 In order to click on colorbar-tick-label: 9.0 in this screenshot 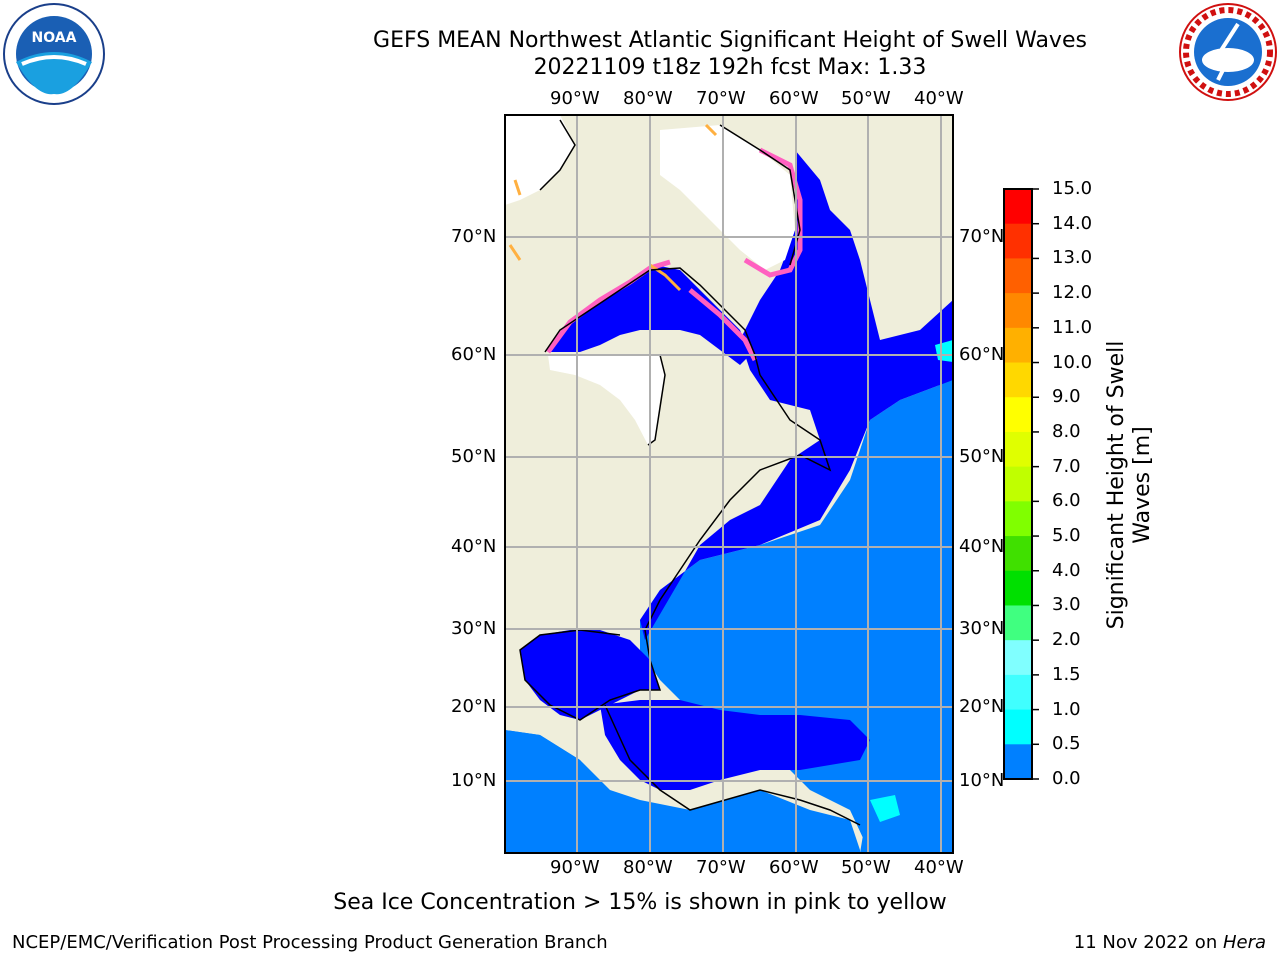, I will do `click(1066, 397)`.